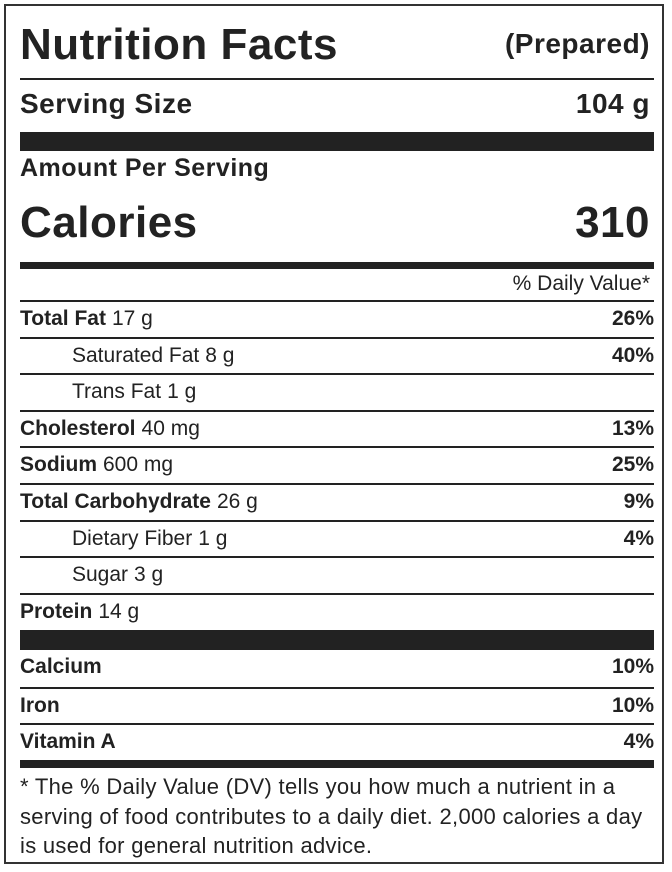  Describe the element at coordinates (40, 705) in the screenshot. I see `nutrient-name: Iron` at that location.